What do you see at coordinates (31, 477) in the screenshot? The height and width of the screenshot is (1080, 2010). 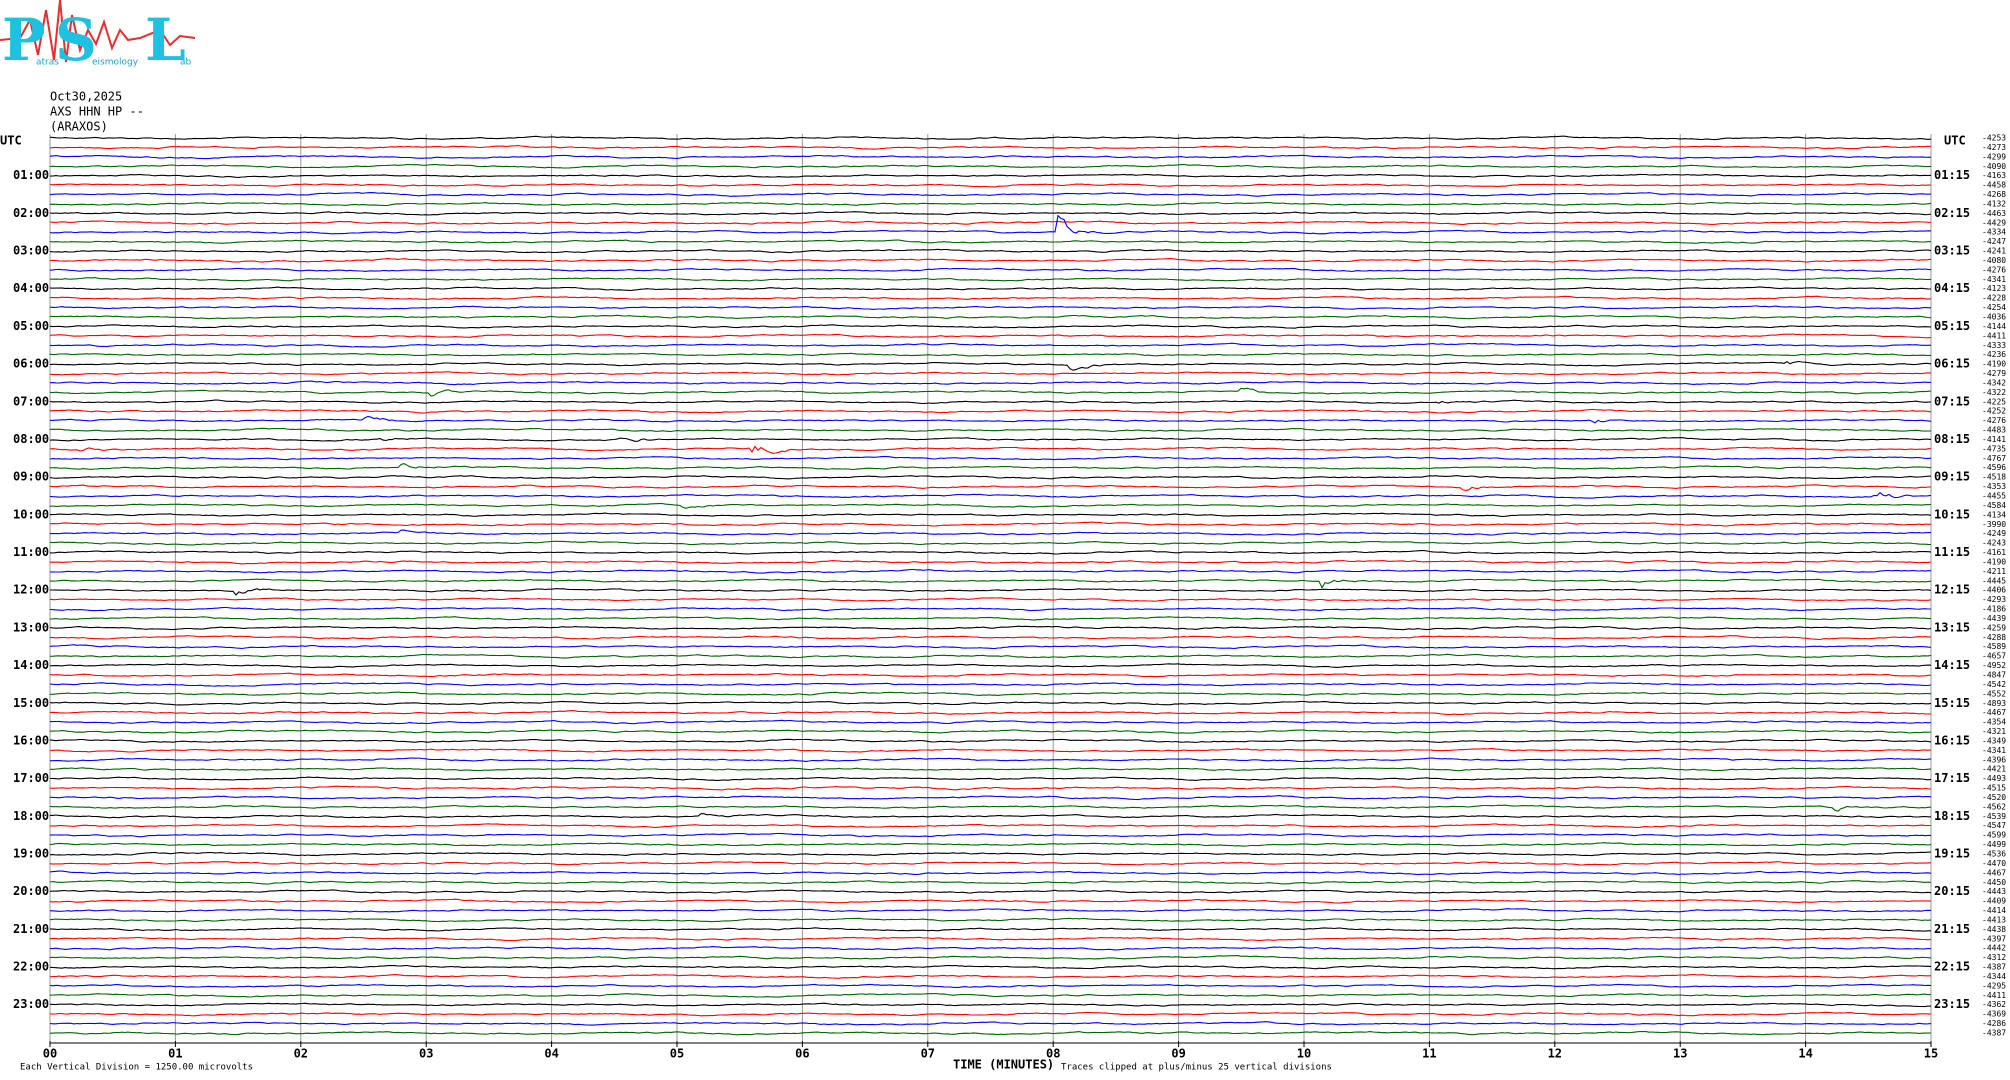 I see `left-hour-label: 09:00` at bounding box center [31, 477].